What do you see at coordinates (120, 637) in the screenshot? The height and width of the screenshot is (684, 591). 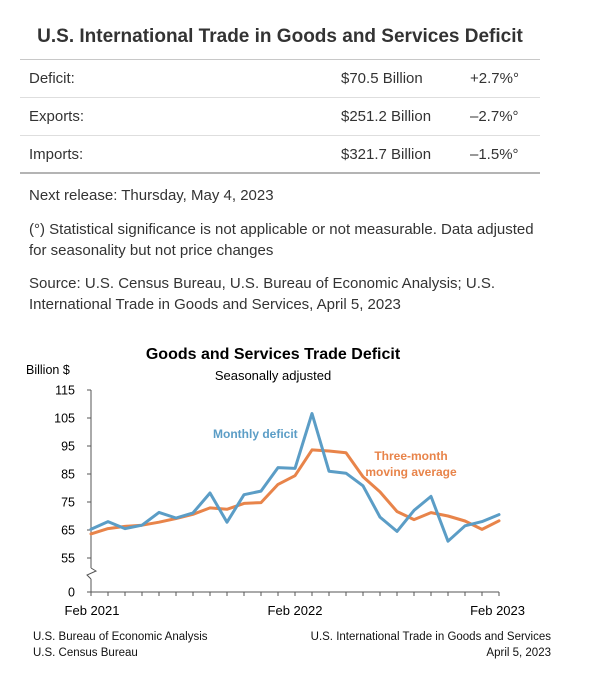 I see `source-left-line: U.S. Bureau of Economic Analysis` at bounding box center [120, 637].